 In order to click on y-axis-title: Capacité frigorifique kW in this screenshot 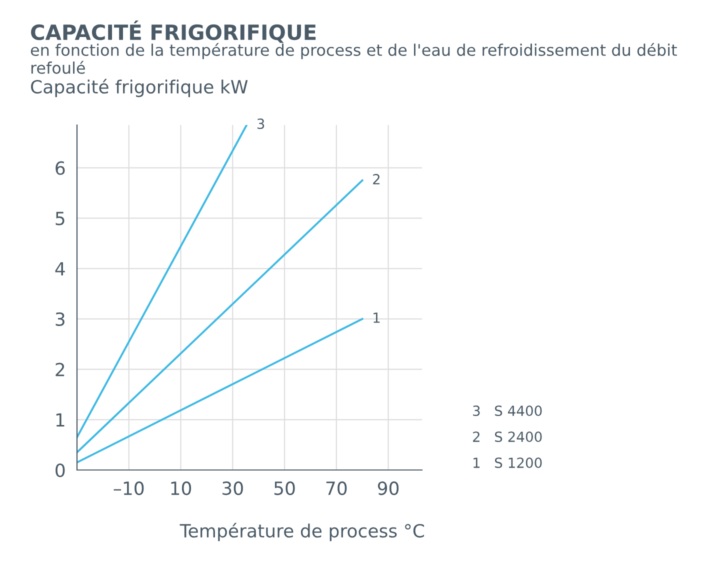, I will do `click(139, 88)`.